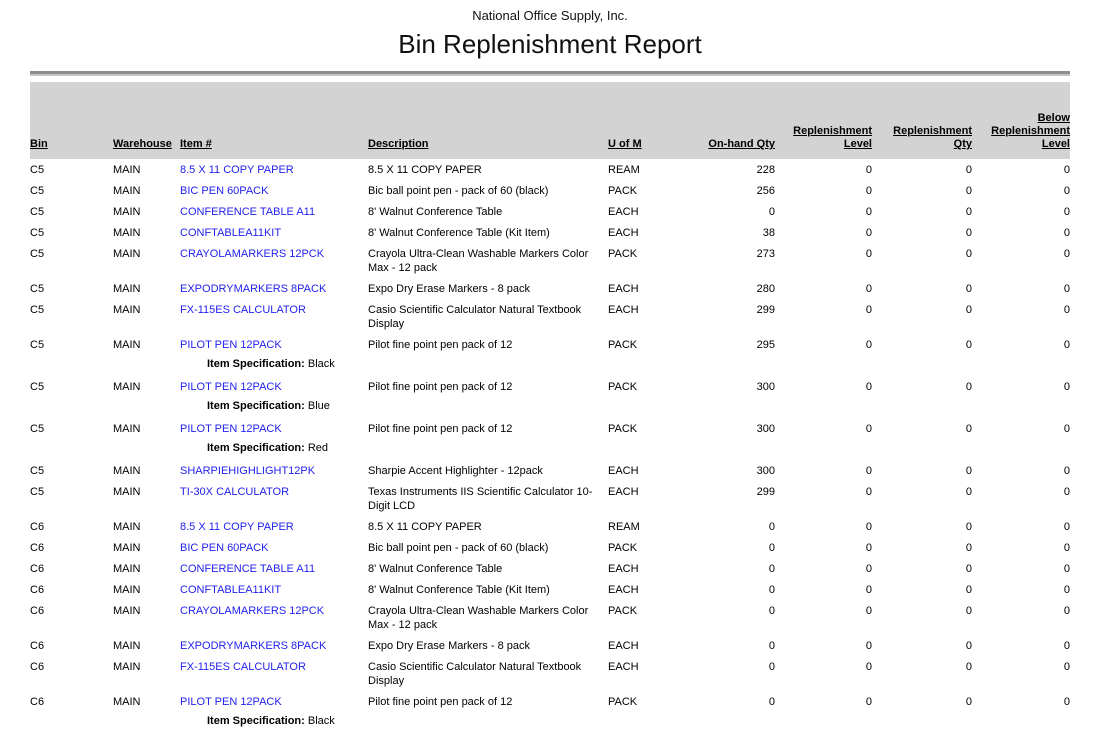 The width and height of the screenshot is (1100, 733). What do you see at coordinates (274, 673) in the screenshot?
I see `item-number-cell: FX-115ES CALCULATOR` at bounding box center [274, 673].